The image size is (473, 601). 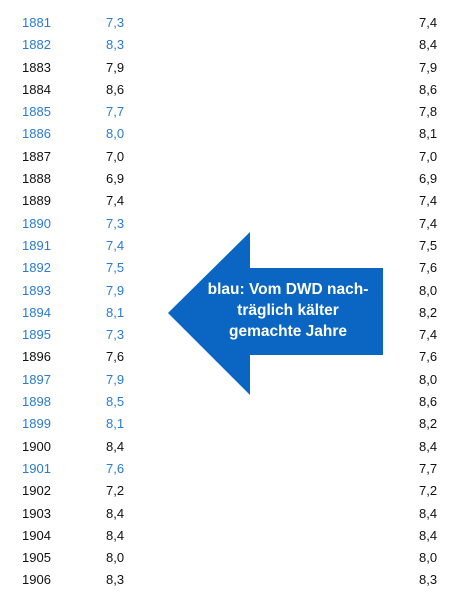 I want to click on table-row: 1892 7,5 7,6, so click(x=236, y=268).